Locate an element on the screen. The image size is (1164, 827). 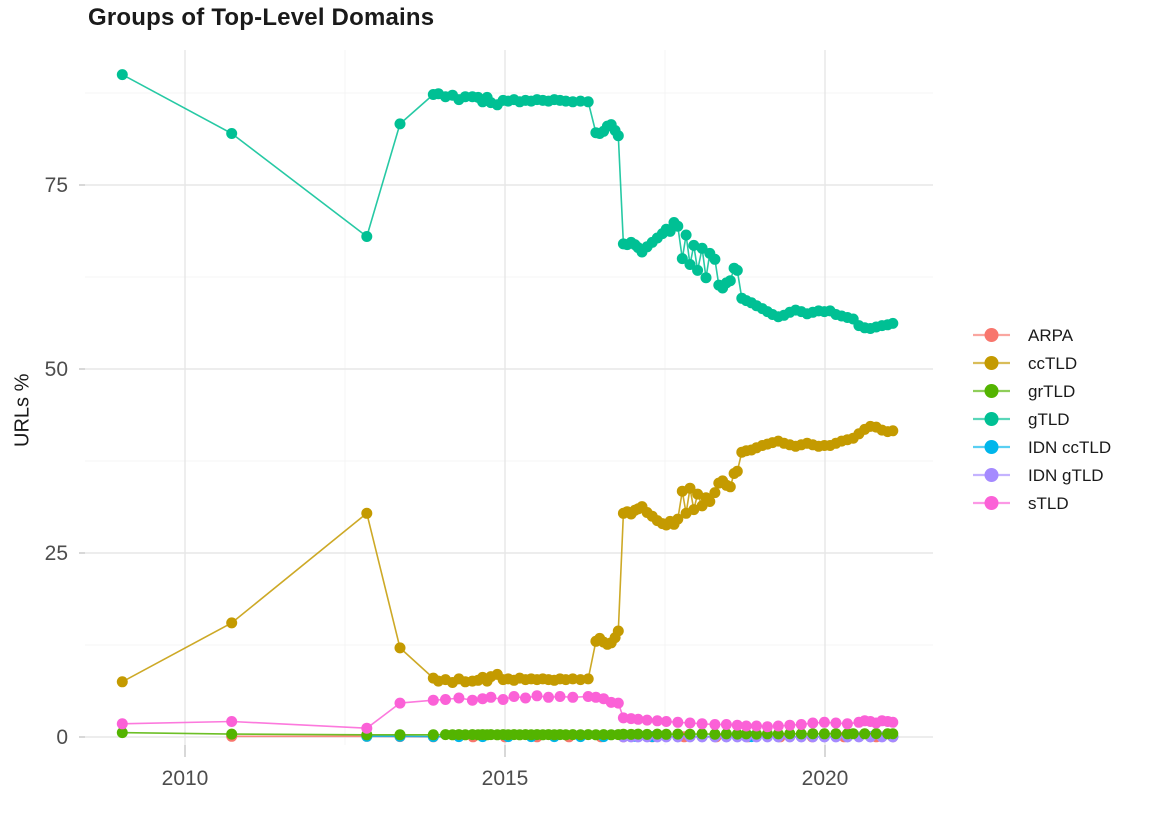
x-tick-label: 2010 is located at coordinates (185, 778).